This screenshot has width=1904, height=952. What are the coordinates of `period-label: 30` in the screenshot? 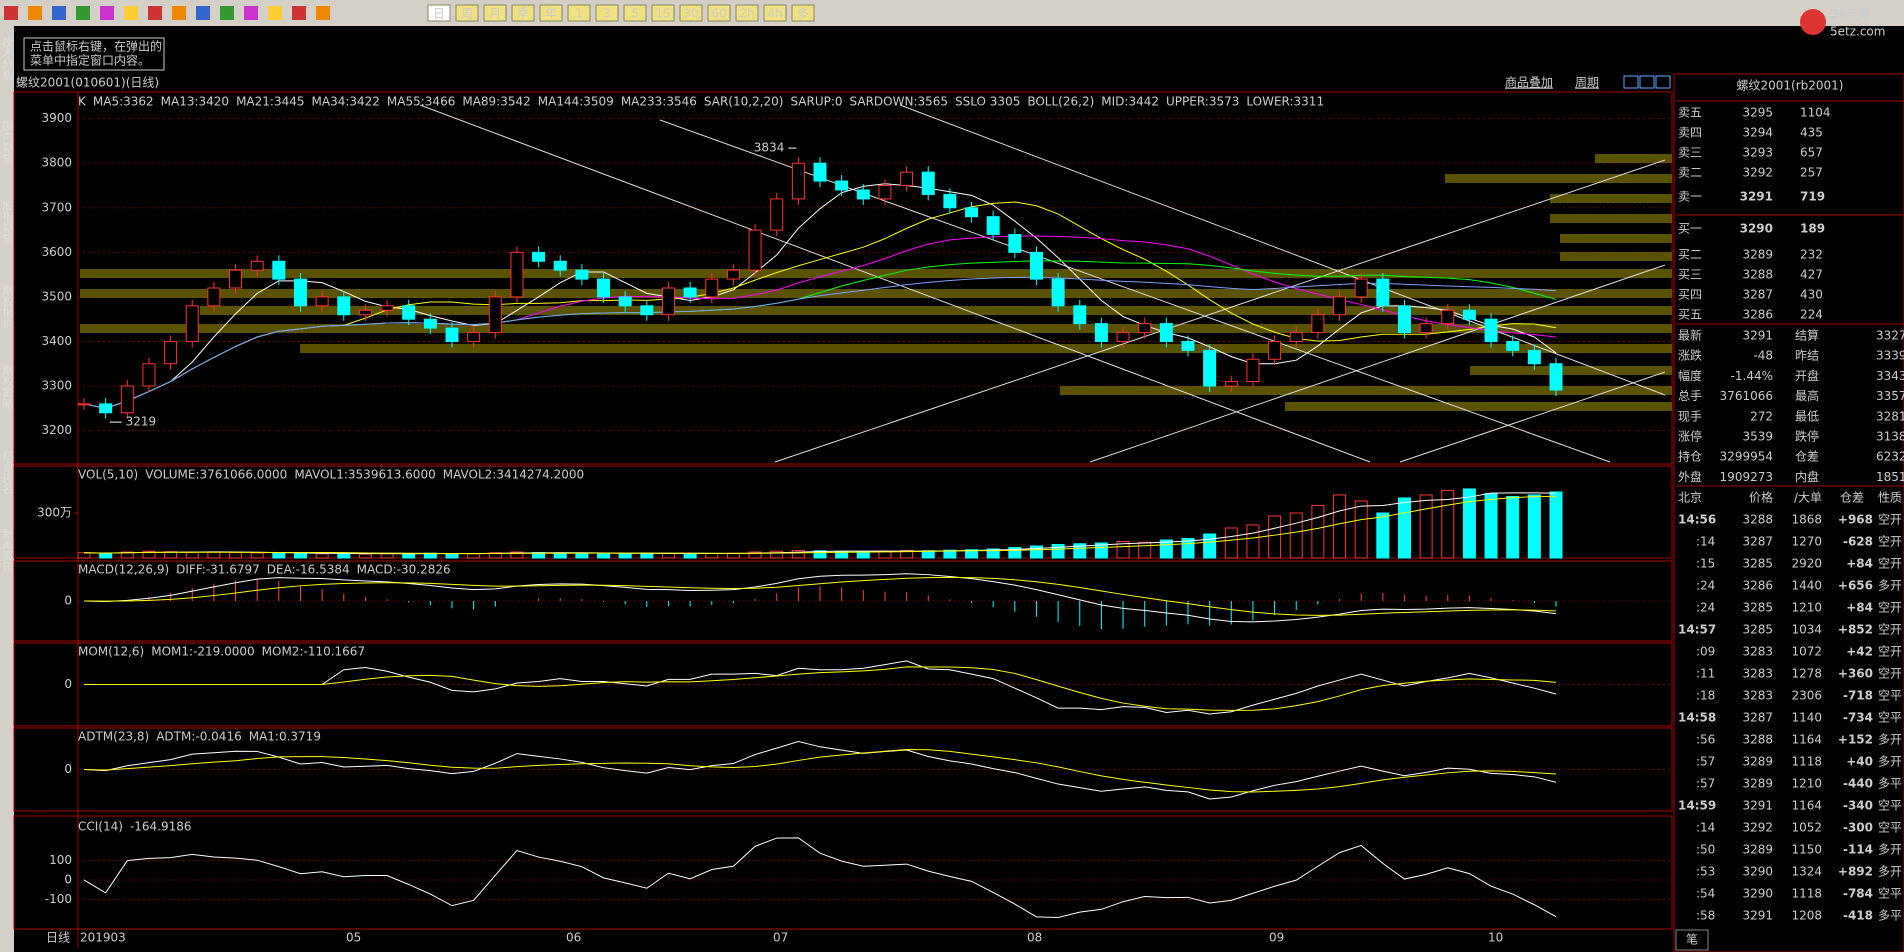 It's located at (690, 14).